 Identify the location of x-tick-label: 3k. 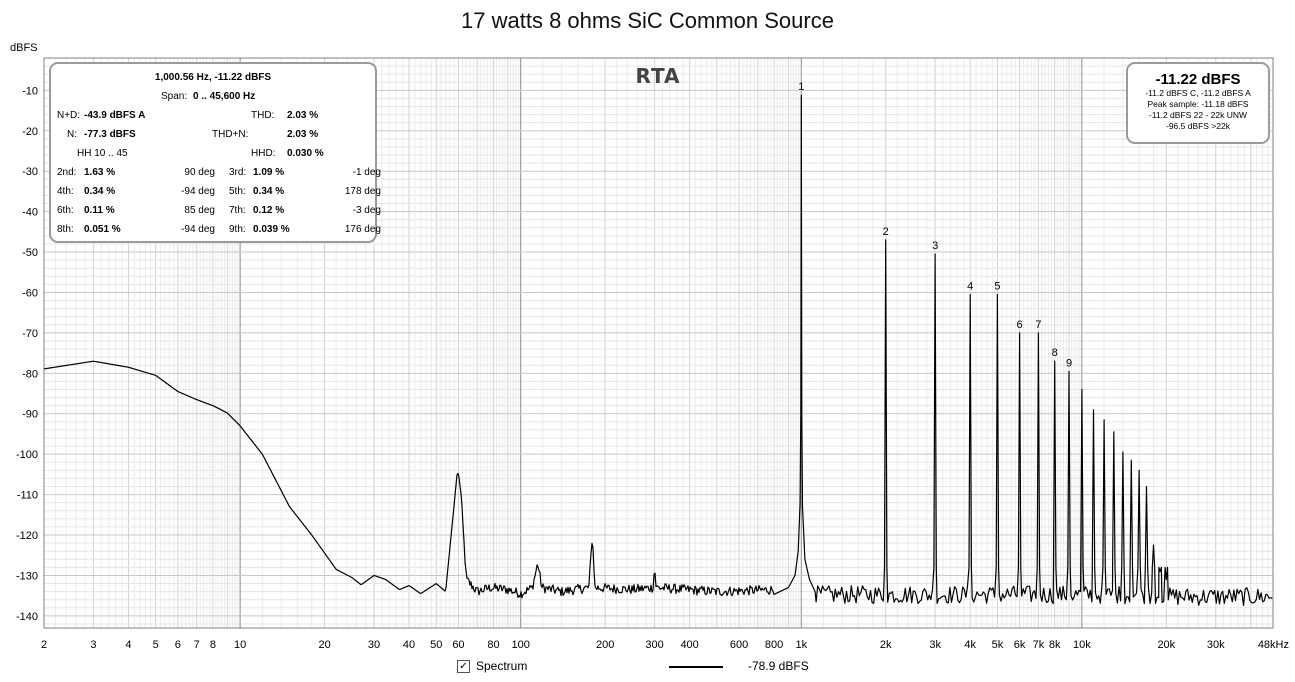
(935, 645).